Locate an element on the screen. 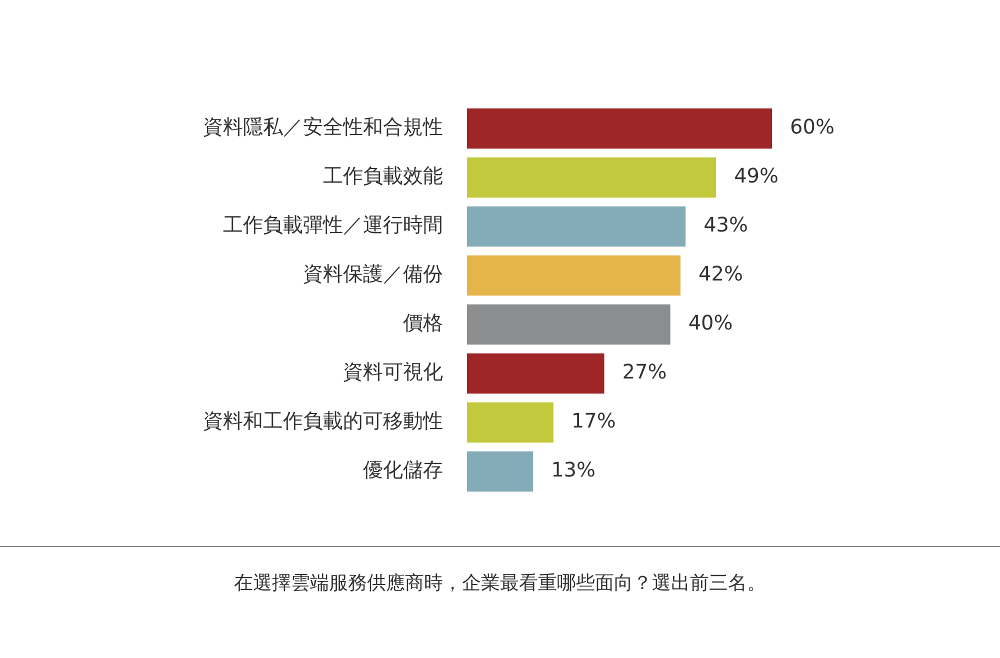  y-tick-label: 資料可視化 is located at coordinates (393, 372).